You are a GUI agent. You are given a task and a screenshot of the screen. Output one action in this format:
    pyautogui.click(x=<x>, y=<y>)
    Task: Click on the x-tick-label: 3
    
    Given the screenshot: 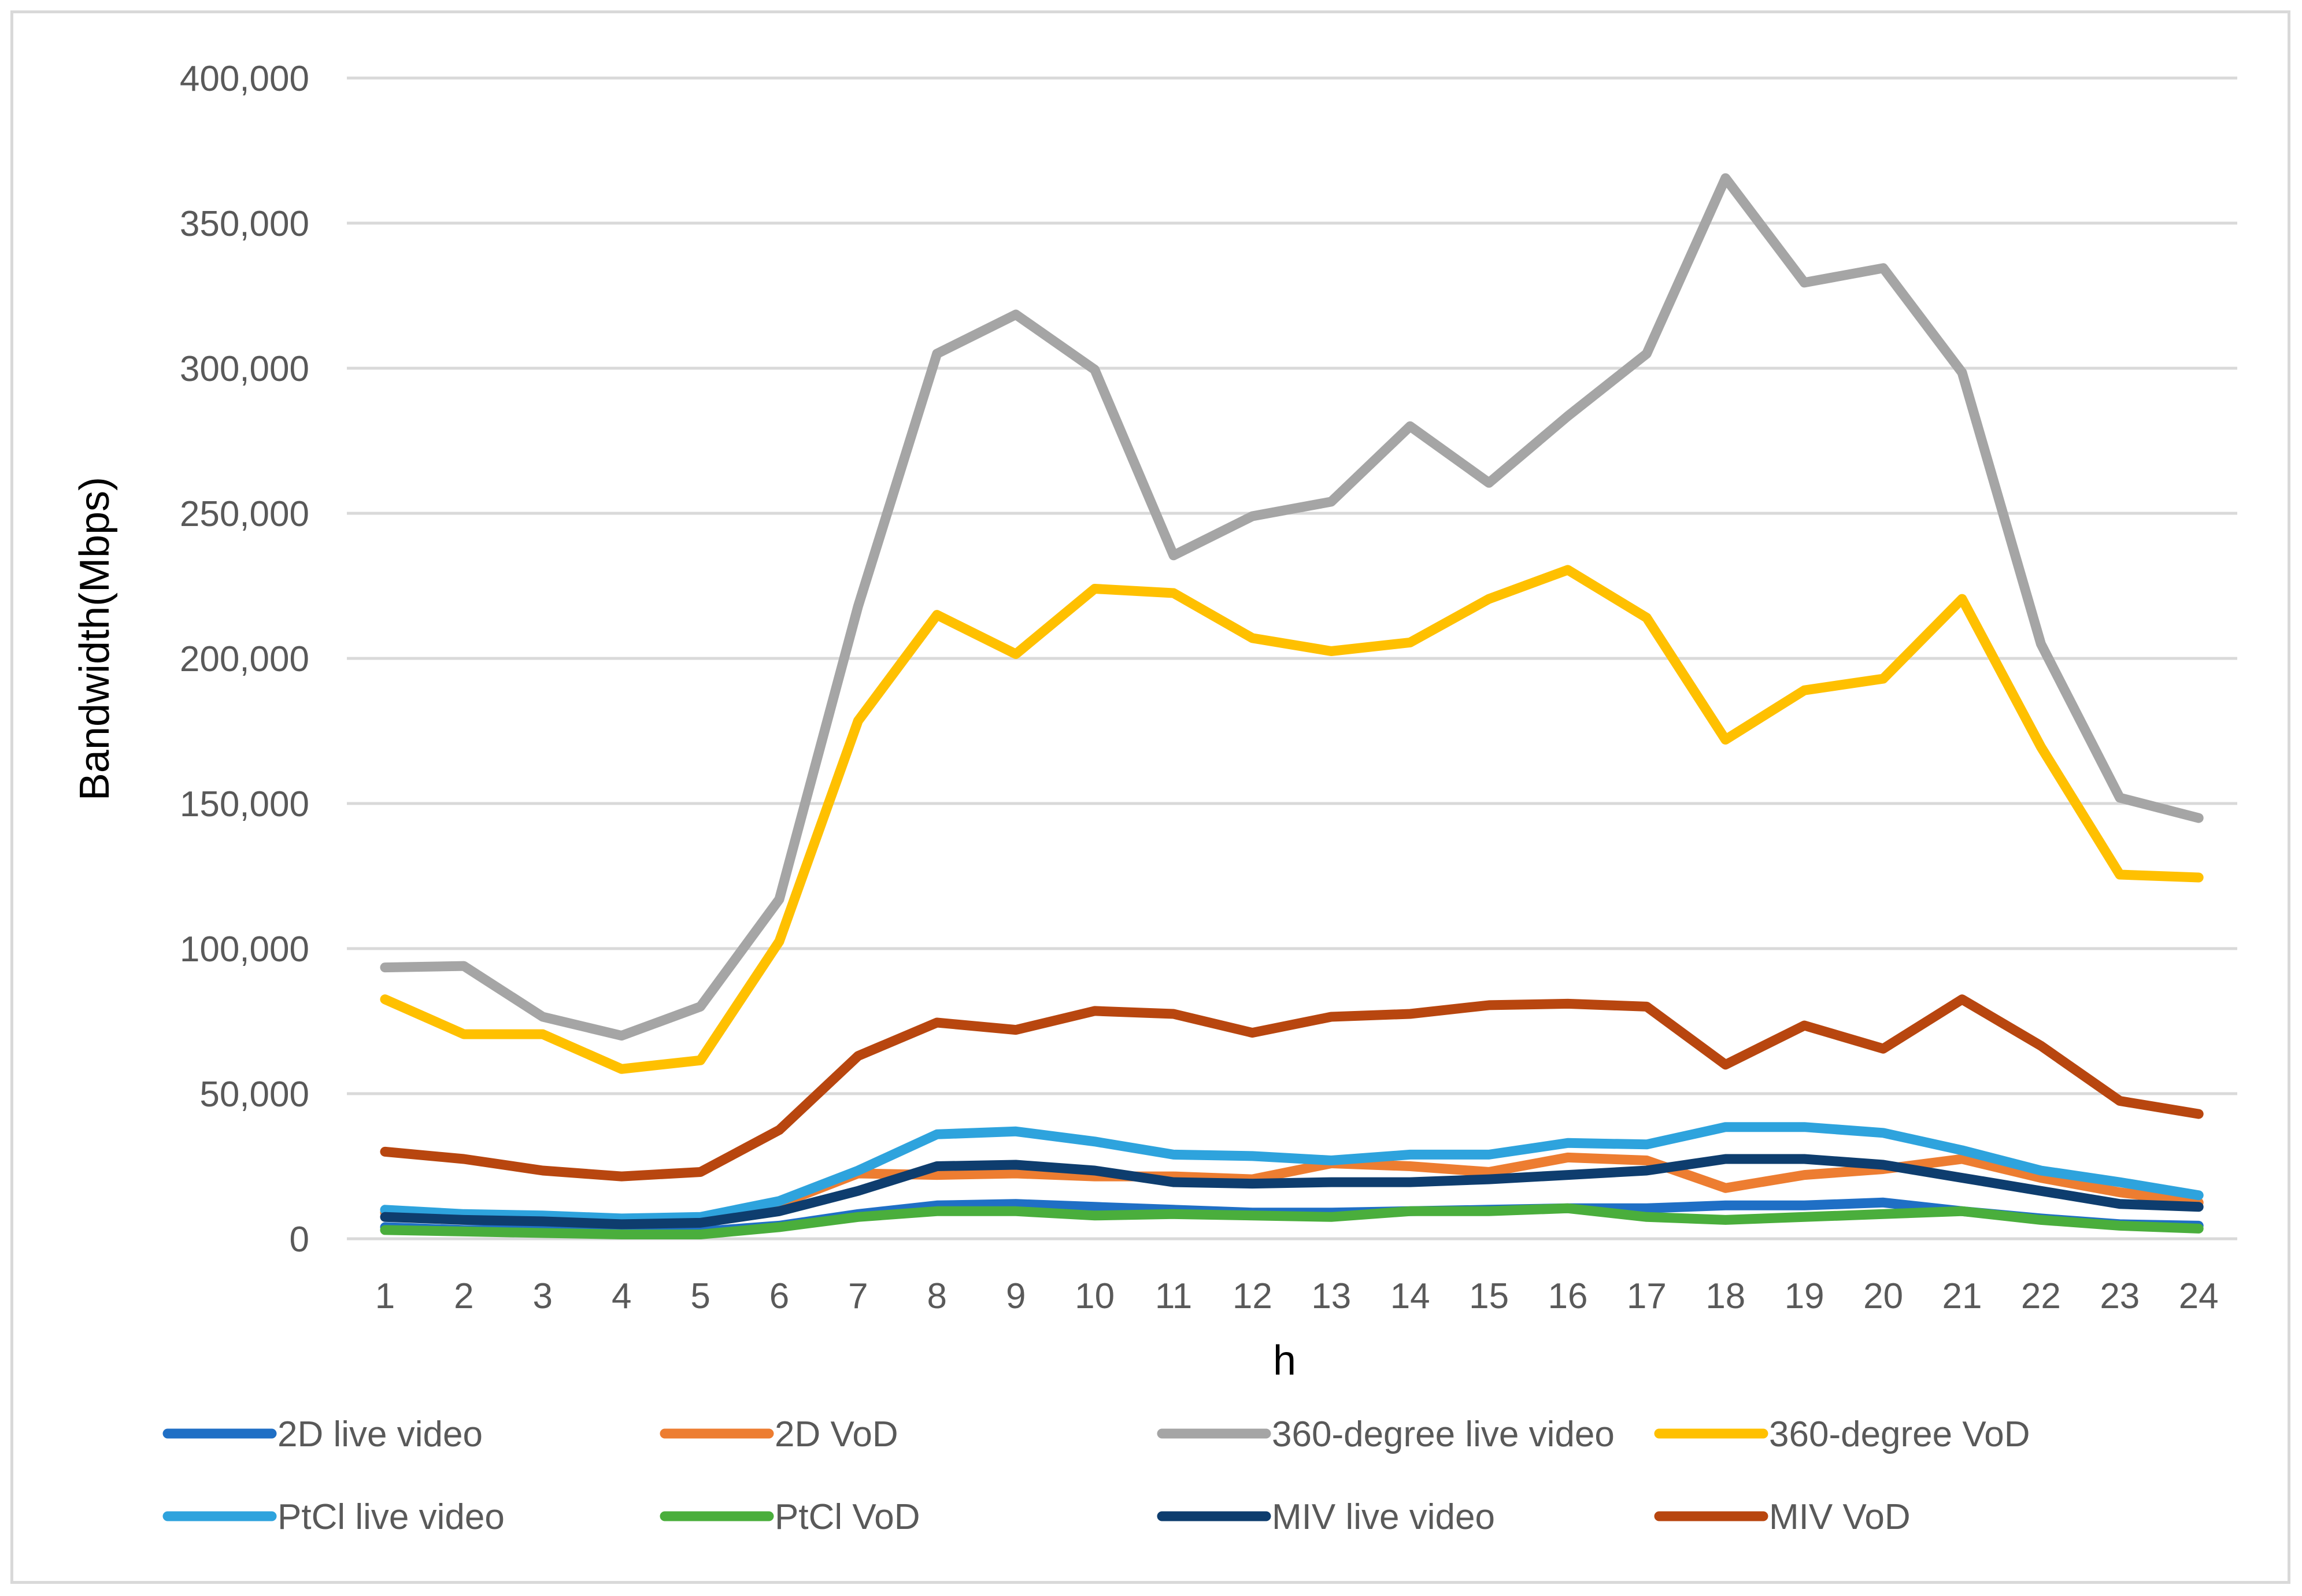 What is the action you would take?
    pyautogui.click(x=543, y=1296)
    